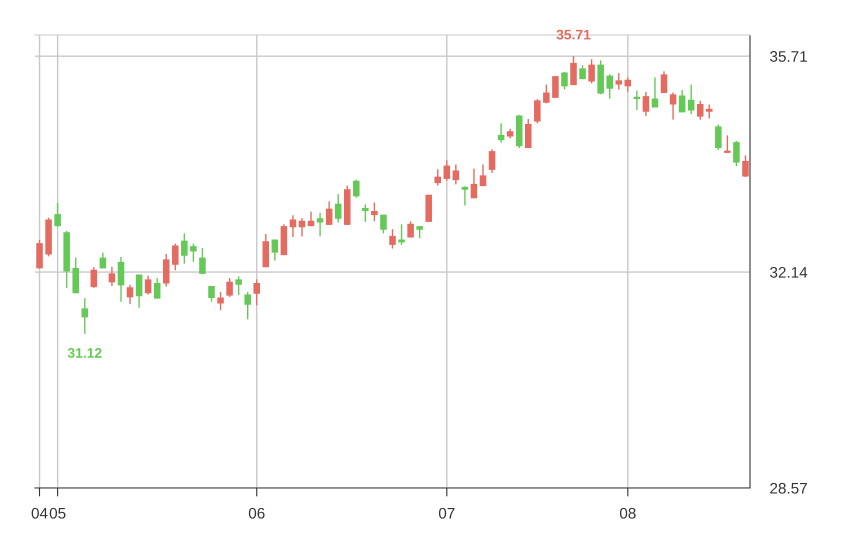 Image resolution: width=846 pixels, height=540 pixels. I want to click on x-tick-label: 08, so click(628, 513).